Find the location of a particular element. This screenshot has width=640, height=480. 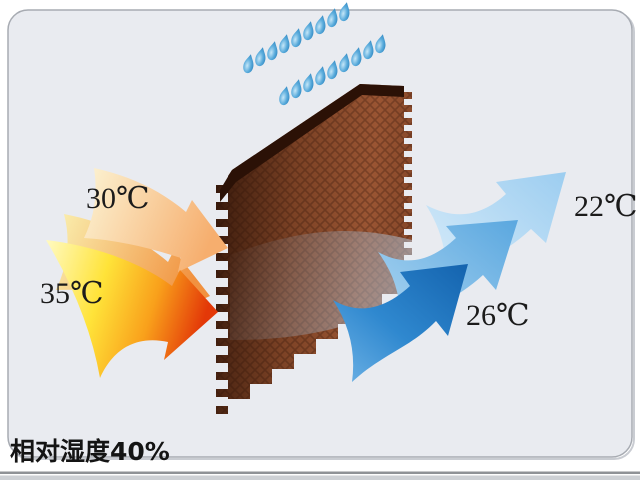

relative-humidity-label: 相对湿度40% is located at coordinates (90, 451).